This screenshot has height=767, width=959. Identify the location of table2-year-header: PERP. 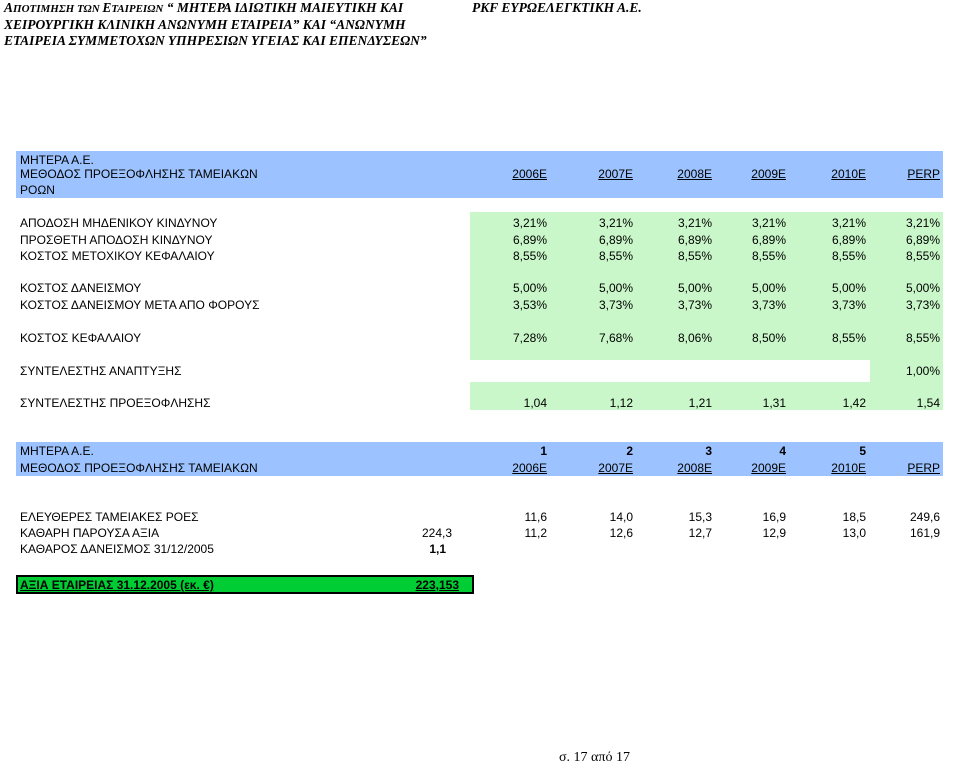
(923, 468).